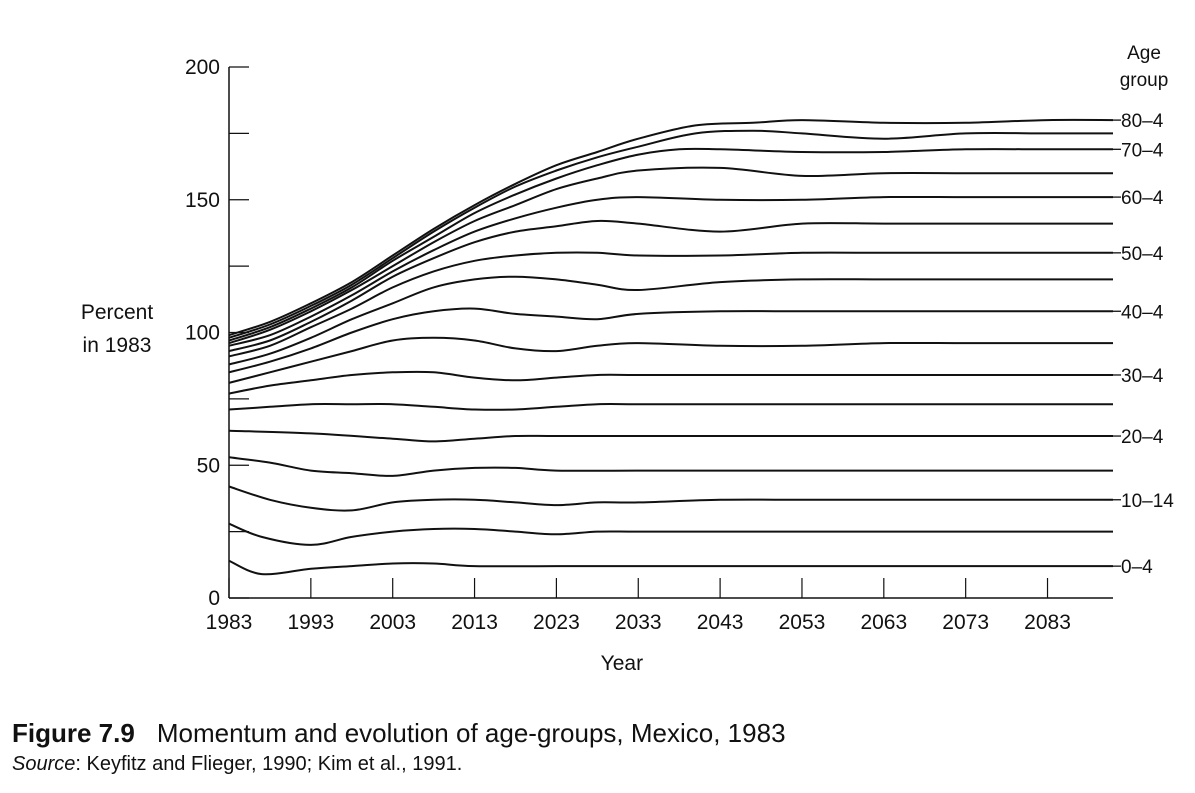  I want to click on x-tick-label: 2013, so click(474, 622).